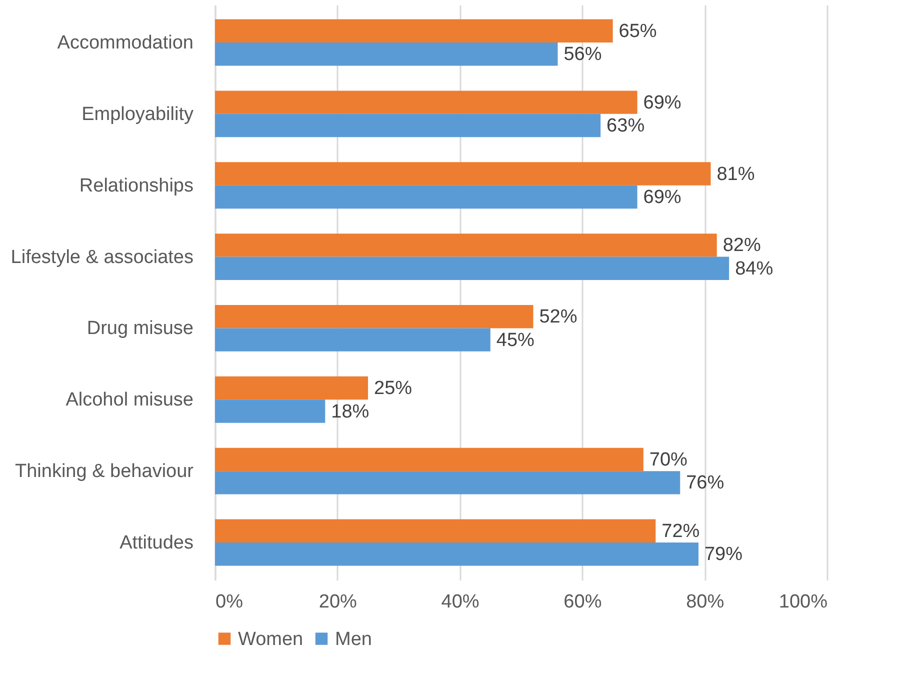 Image resolution: width=922 pixels, height=690 pixels. I want to click on data-label: 56%, so click(583, 55).